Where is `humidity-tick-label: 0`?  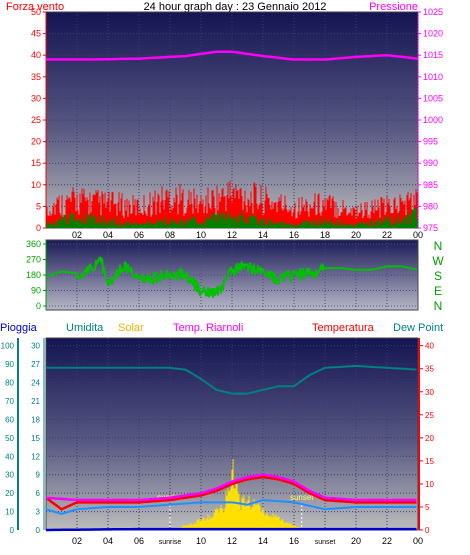 humidity-tick-label: 0 is located at coordinates (12, 530).